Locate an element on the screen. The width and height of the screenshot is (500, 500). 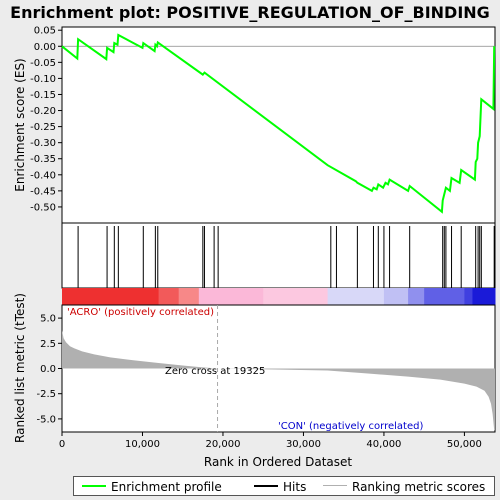
top-y-tick-label: -0.35 is located at coordinates (43, 159).